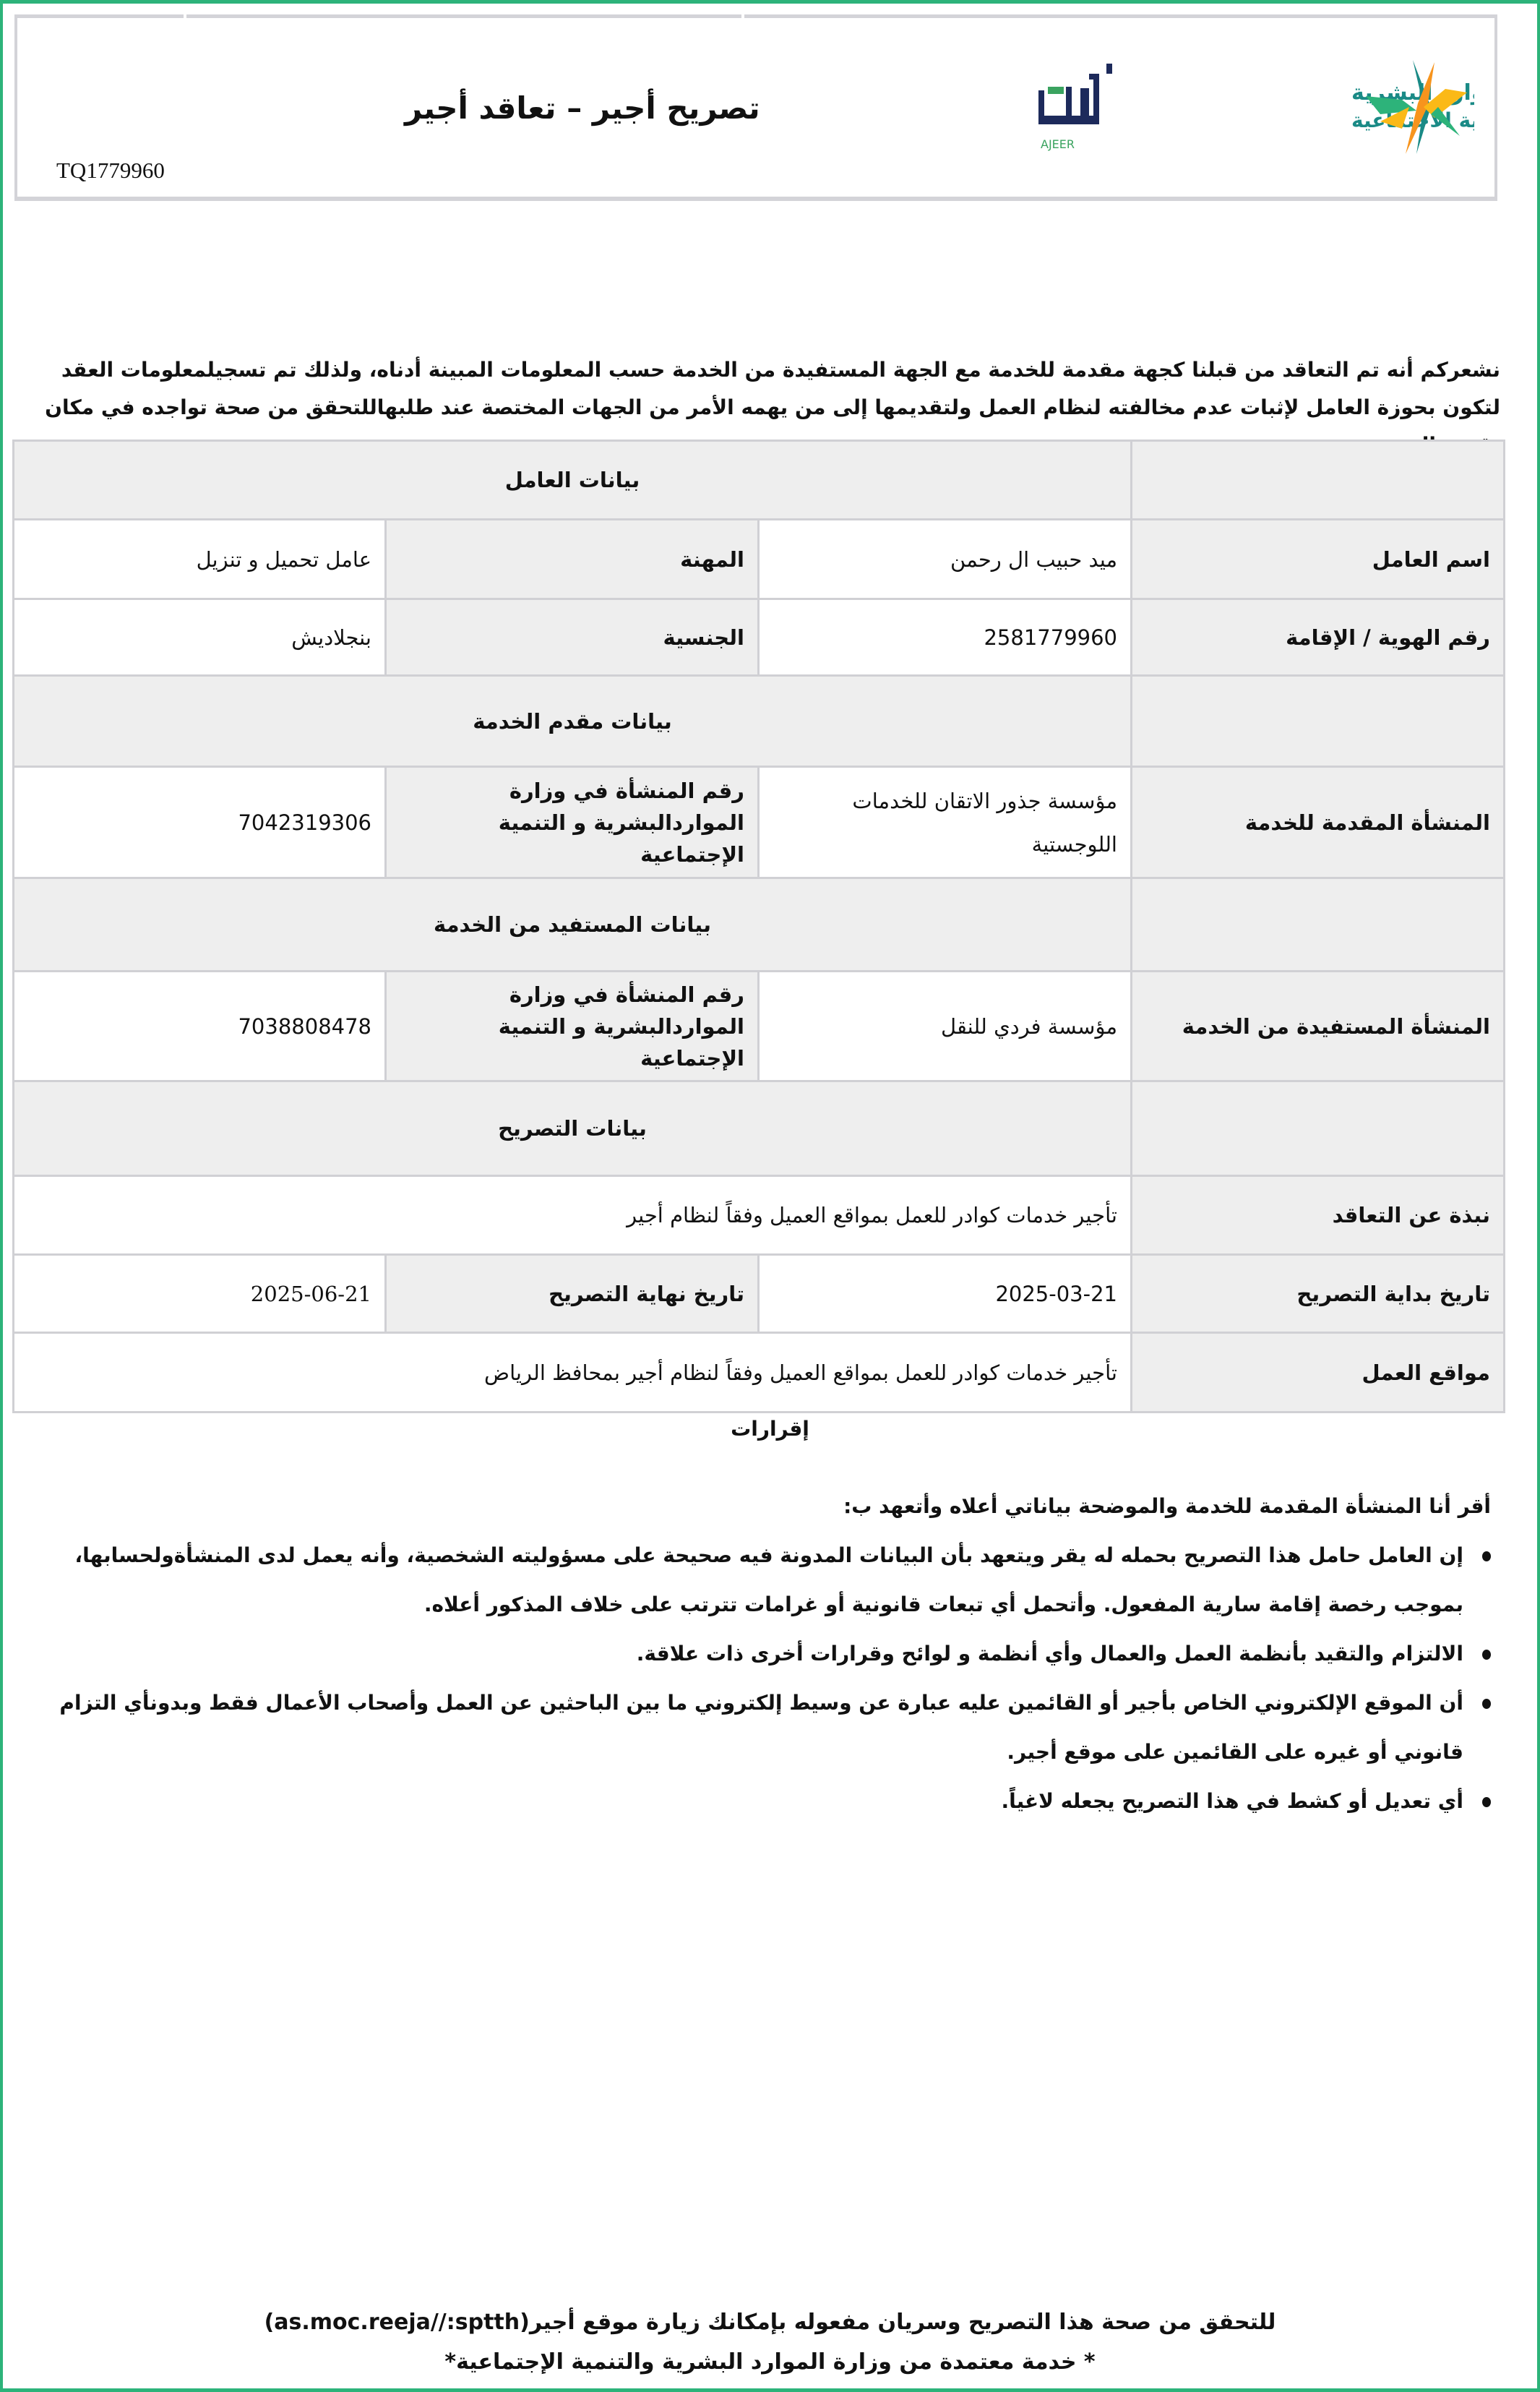 This screenshot has width=1540, height=2392. Describe the element at coordinates (572, 1293) in the screenshot. I see `end-date-label: تاريخ نهاية التصريح` at that location.